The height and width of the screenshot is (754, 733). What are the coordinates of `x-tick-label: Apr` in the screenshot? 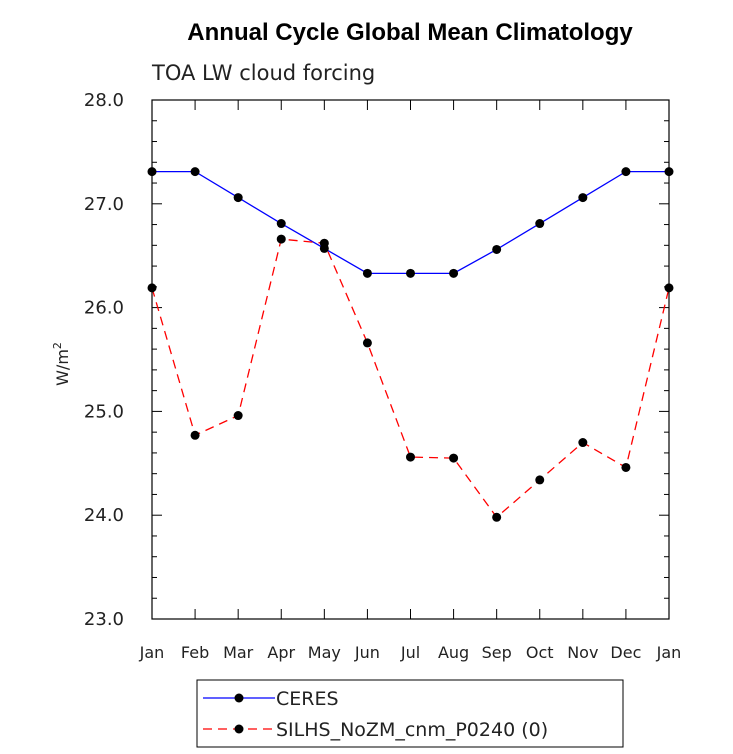 It's located at (281, 652).